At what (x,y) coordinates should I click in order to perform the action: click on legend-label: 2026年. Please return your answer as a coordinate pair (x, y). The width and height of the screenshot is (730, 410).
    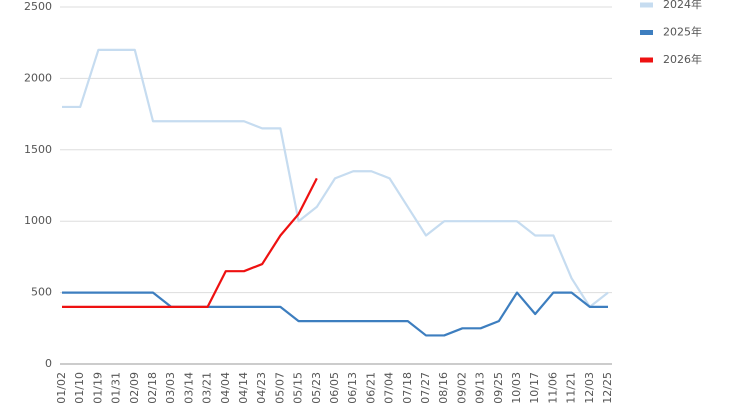
    Looking at the image, I should click on (682, 59).